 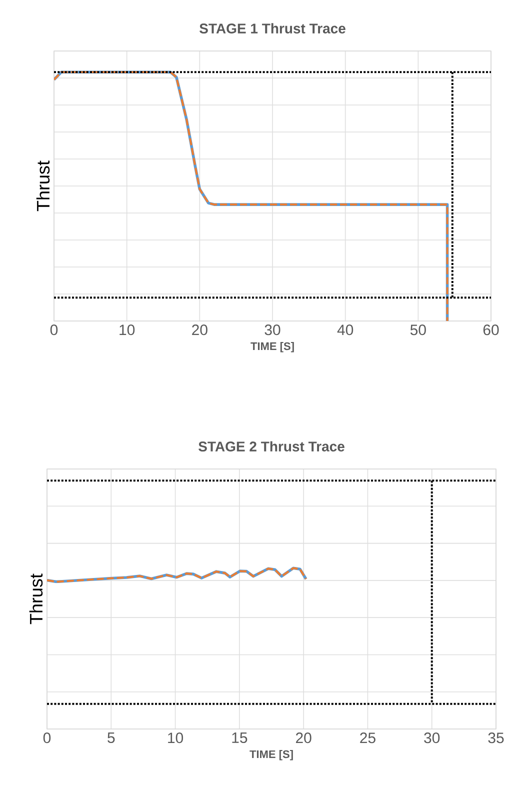 What do you see at coordinates (496, 738) in the screenshot?
I see `x-tick-label: 35` at bounding box center [496, 738].